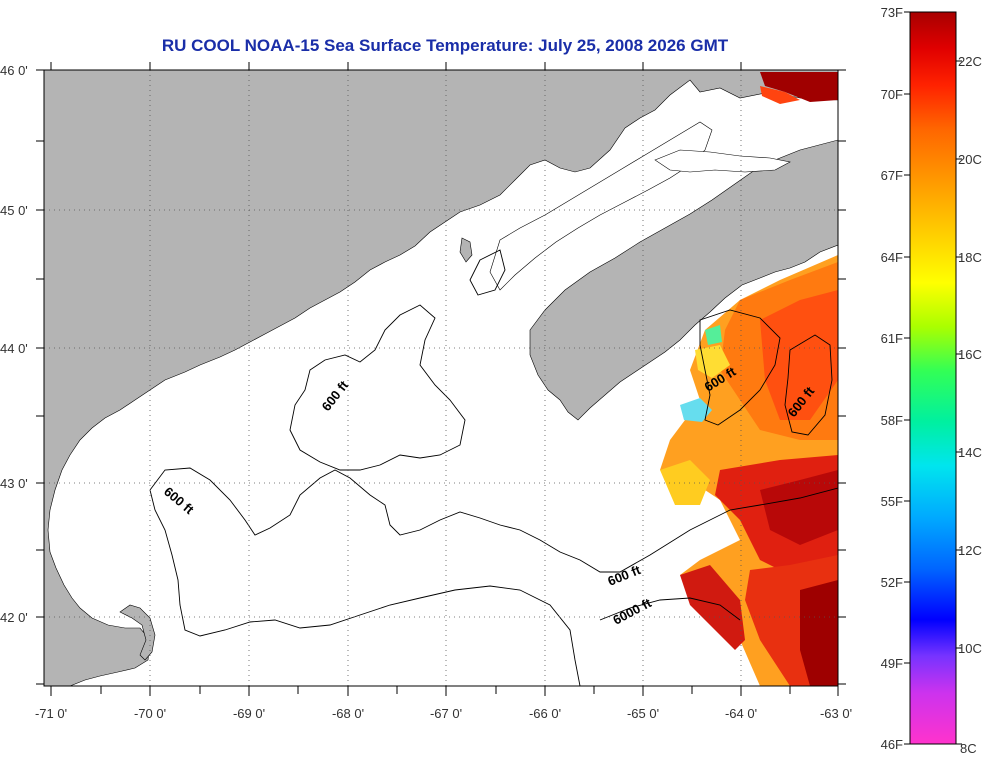 This screenshot has width=984, height=761. Describe the element at coordinates (892, 257) in the screenshot. I see `colorbar-f-label: 64F` at that location.